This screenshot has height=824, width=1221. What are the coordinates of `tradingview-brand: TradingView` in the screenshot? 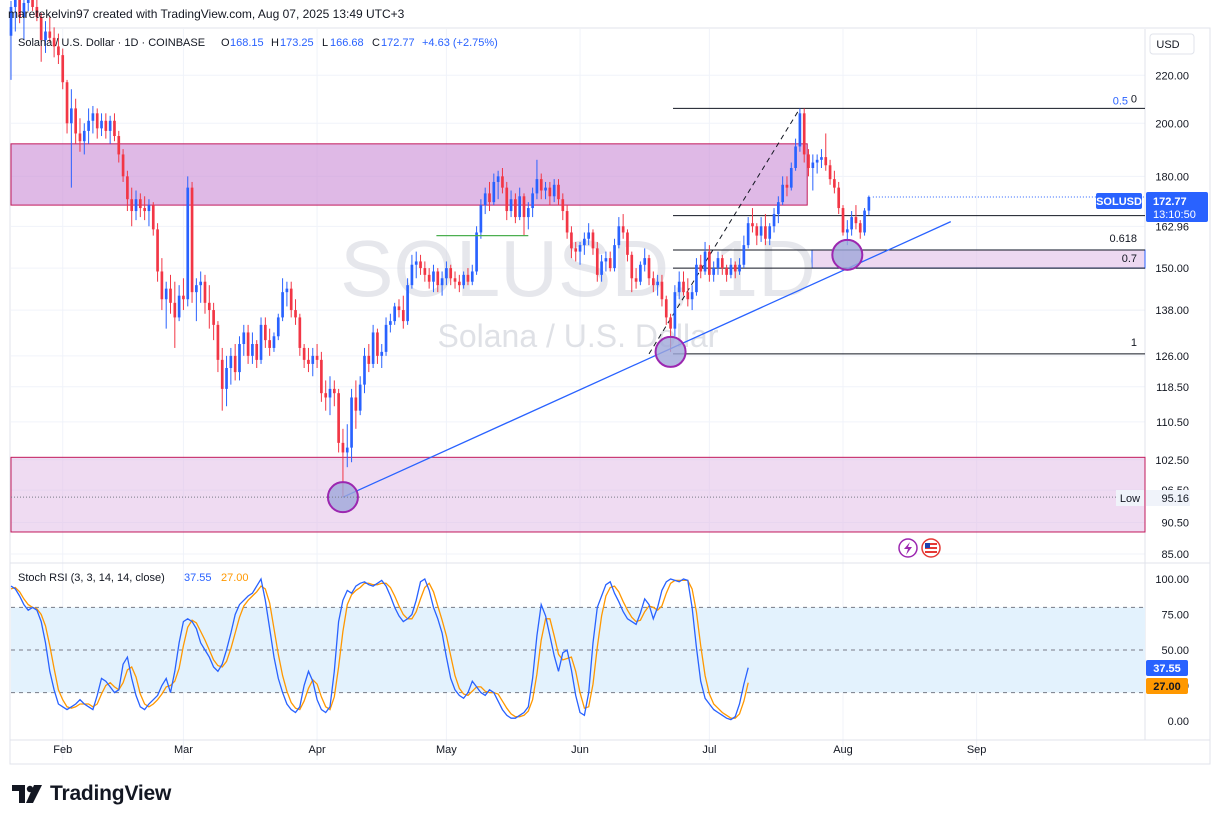 It's located at (91, 794).